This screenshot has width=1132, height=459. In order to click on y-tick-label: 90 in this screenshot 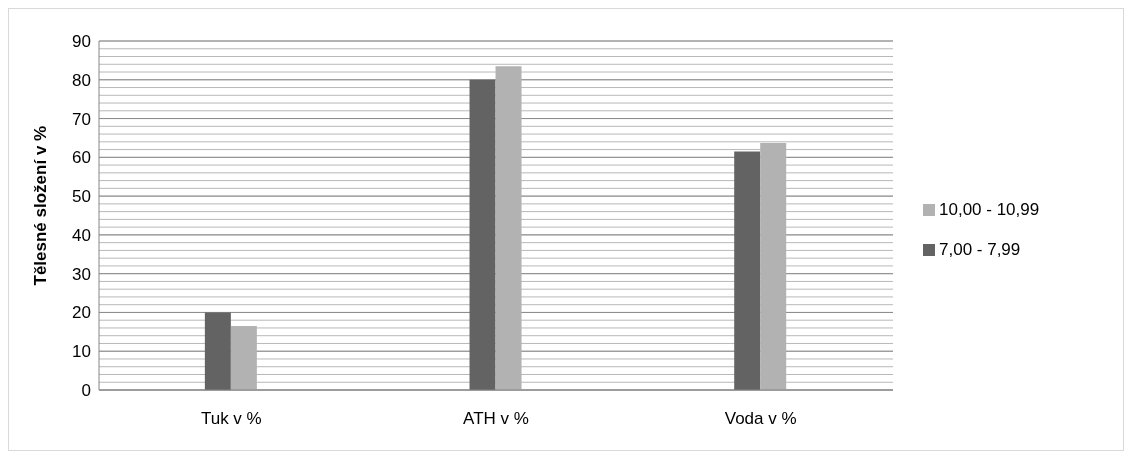, I will do `click(81, 42)`.